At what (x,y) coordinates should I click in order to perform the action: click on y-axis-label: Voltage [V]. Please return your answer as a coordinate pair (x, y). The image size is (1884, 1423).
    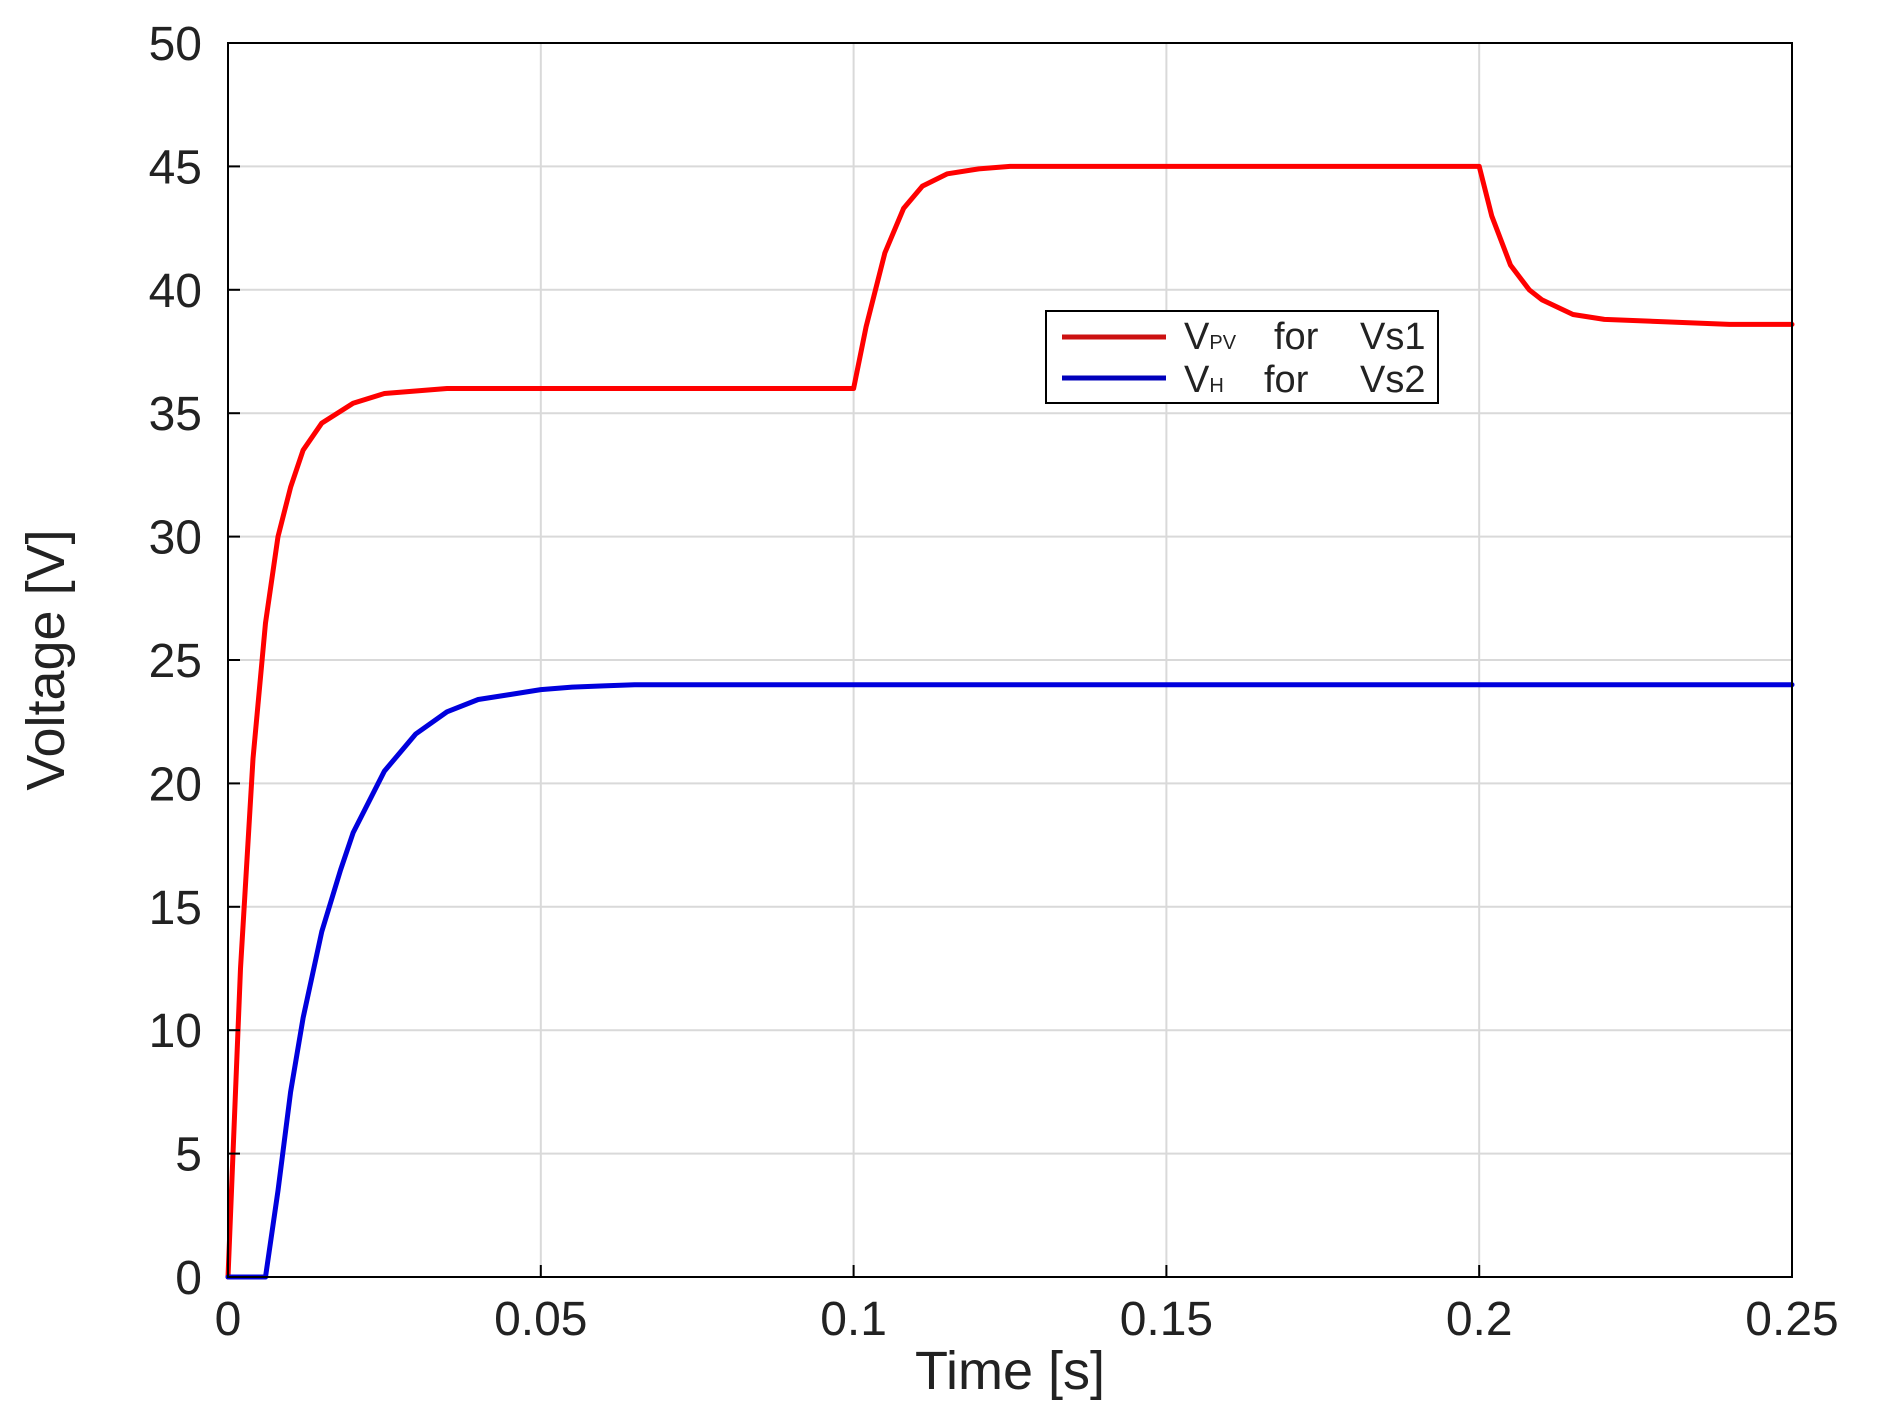
    Looking at the image, I should click on (46, 659).